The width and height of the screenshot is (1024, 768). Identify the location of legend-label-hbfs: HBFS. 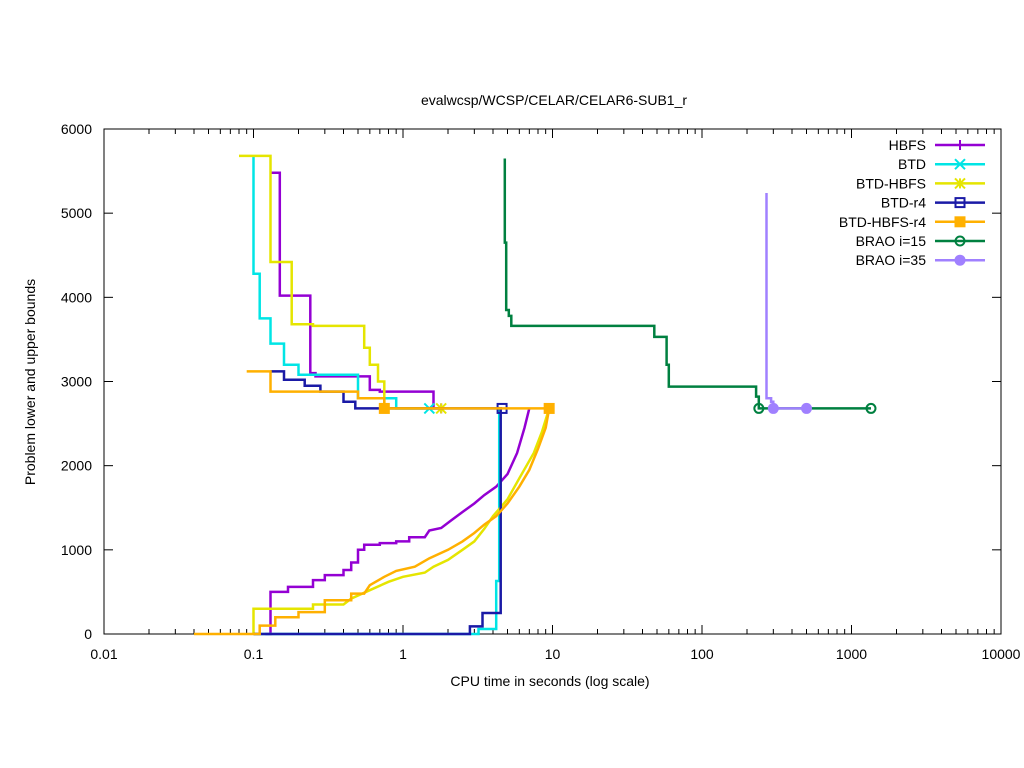
(907, 145).